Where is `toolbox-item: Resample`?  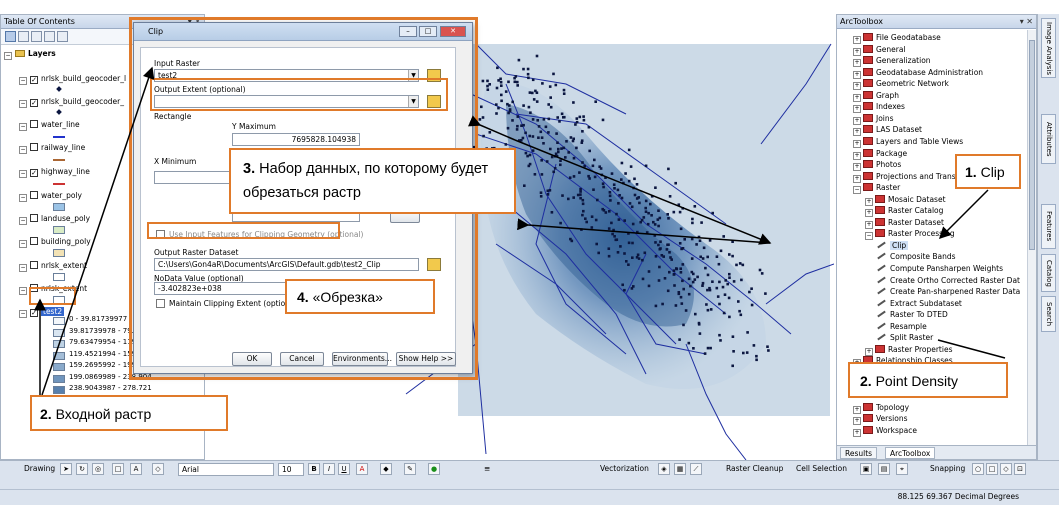
toolbox-item: Resample is located at coordinates (902, 326).